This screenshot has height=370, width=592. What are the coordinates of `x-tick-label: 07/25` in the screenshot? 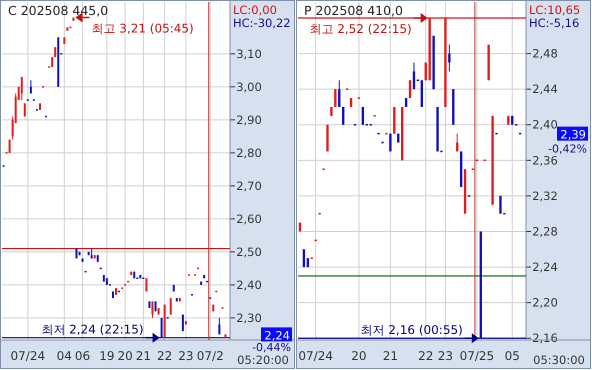 It's located at (477, 356).